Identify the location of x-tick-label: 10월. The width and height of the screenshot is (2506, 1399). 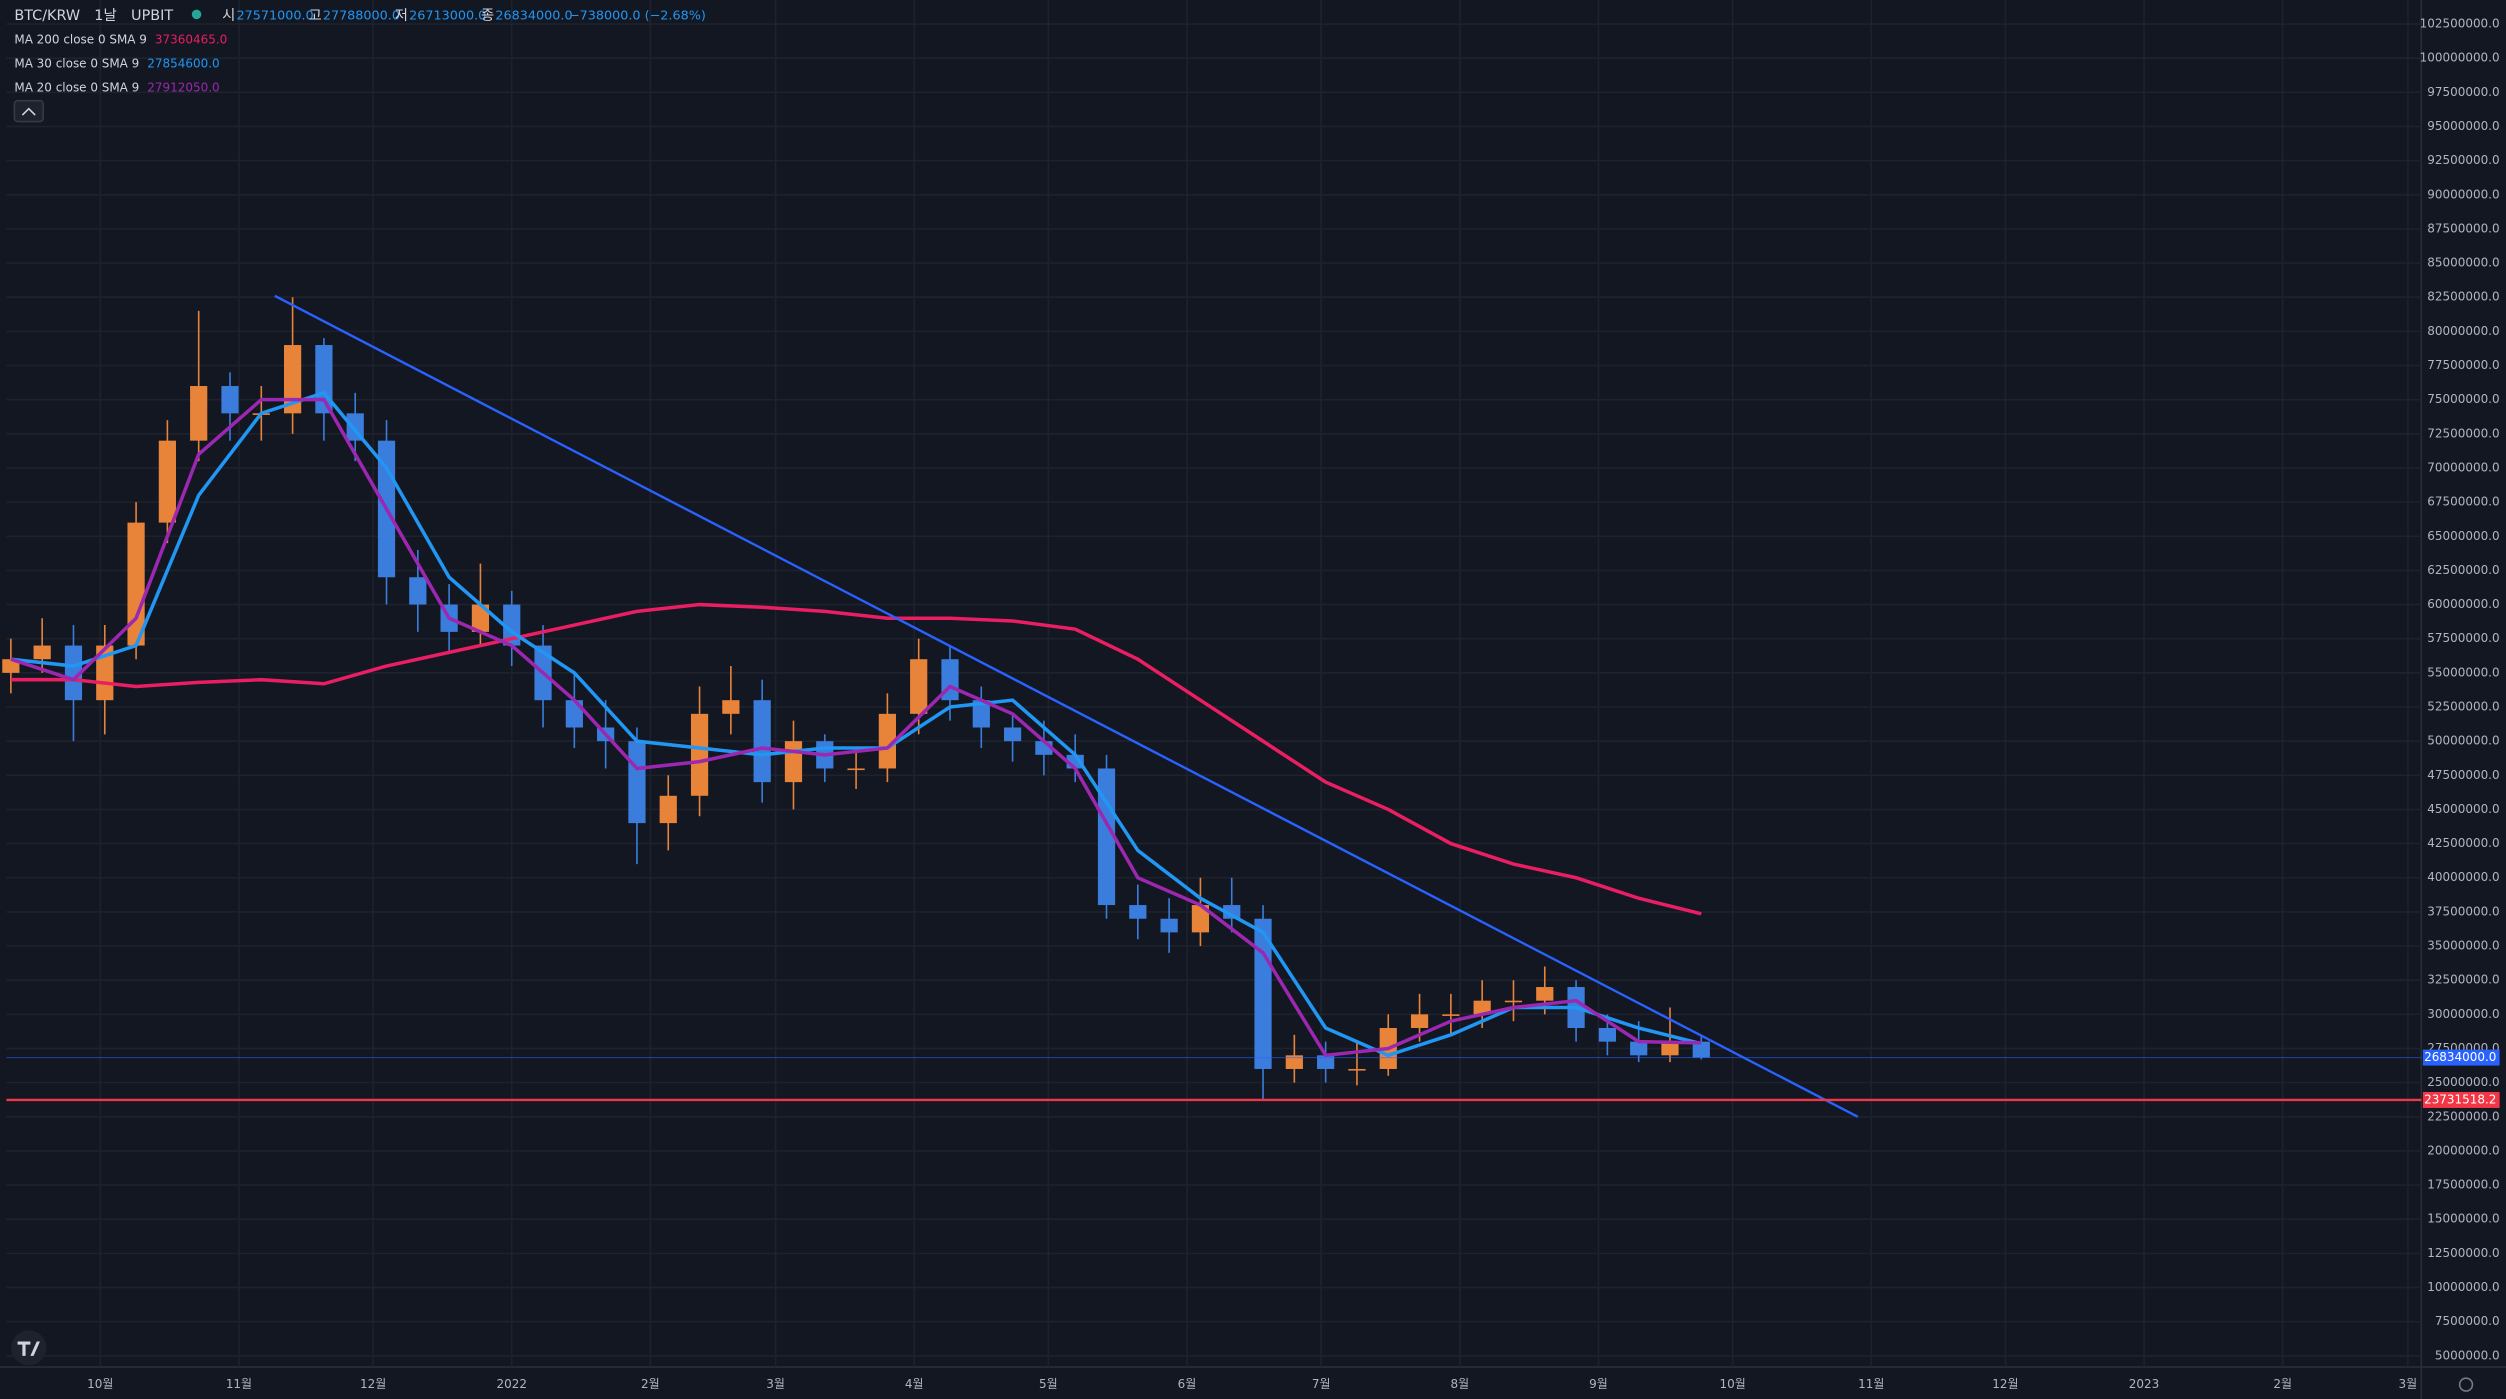
(100, 1384).